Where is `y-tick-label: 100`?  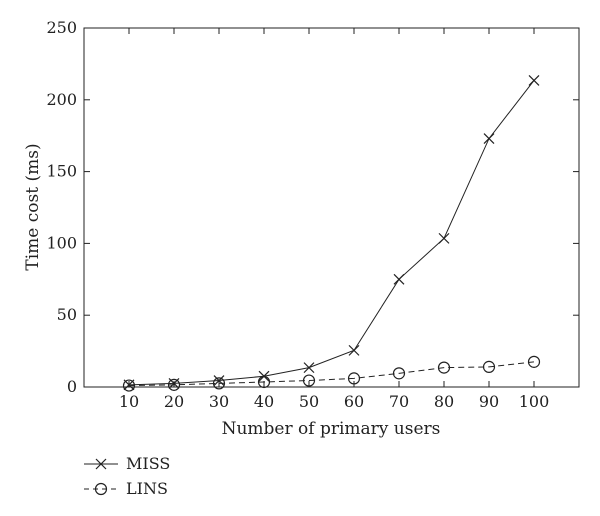
y-tick-label: 100 is located at coordinates (61, 242).